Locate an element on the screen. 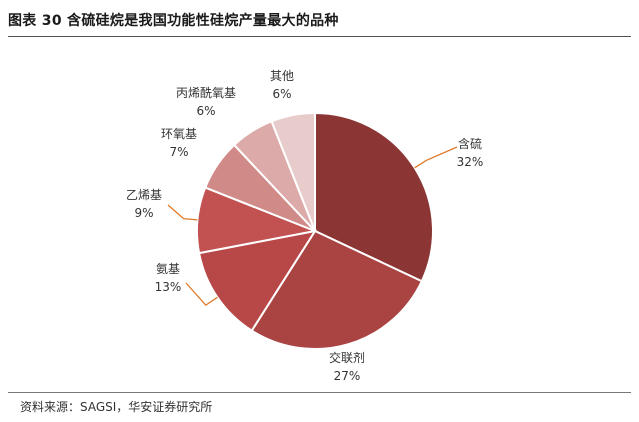  source-rule is located at coordinates (319, 392).